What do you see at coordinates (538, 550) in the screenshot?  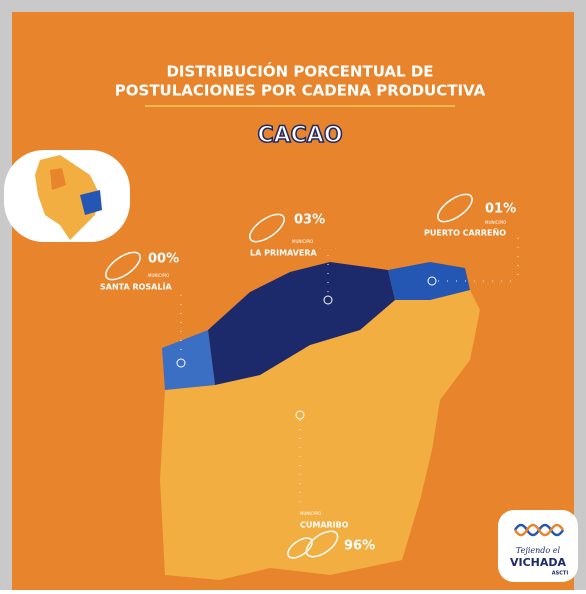 I see `logo-tagline: Tejiendo el` at bounding box center [538, 550].